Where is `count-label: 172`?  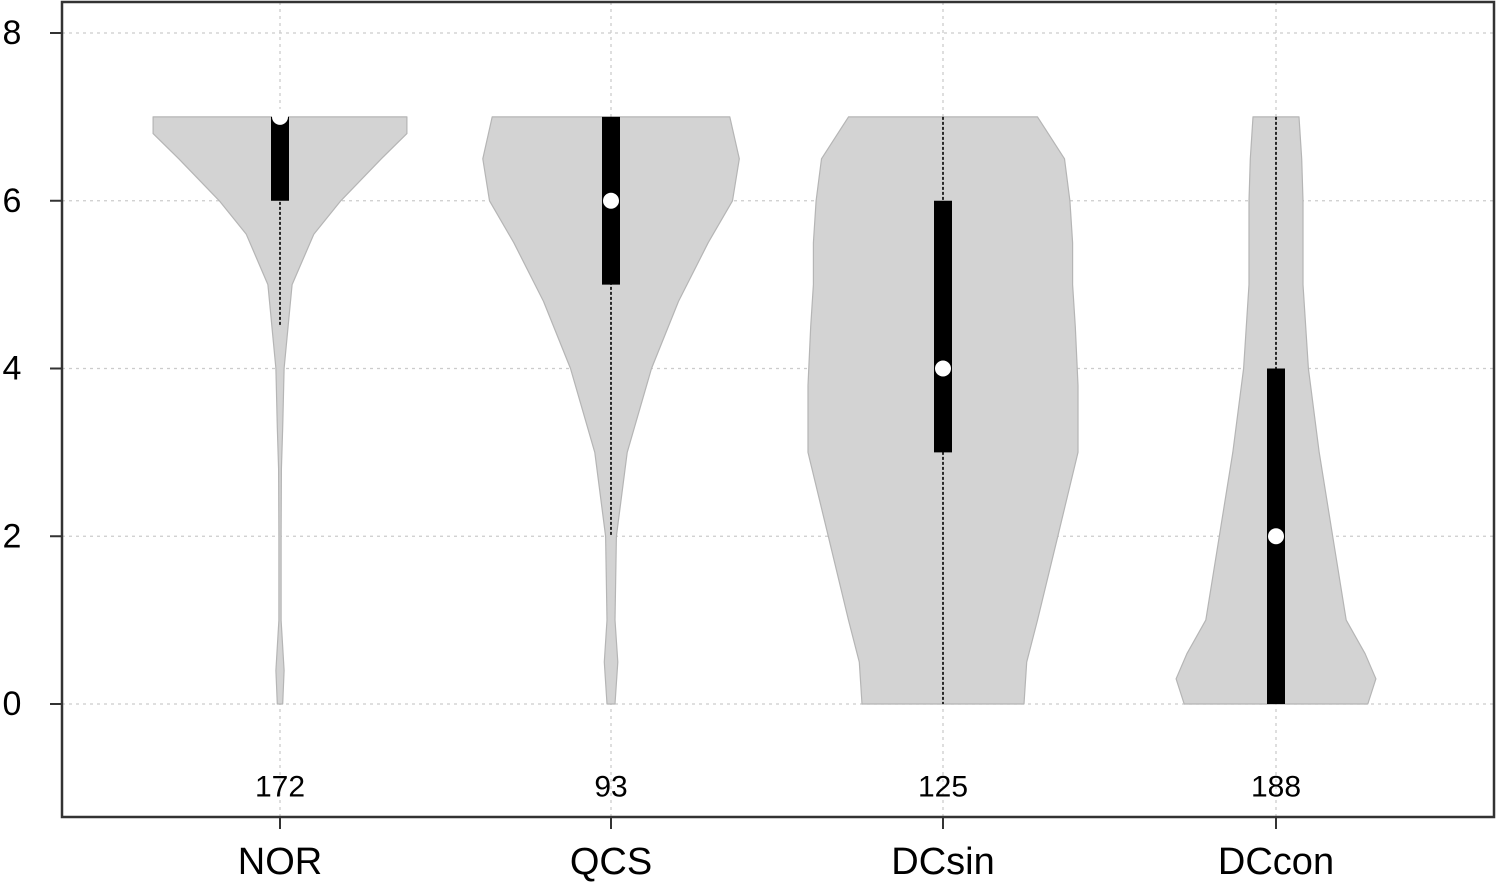 count-label: 172 is located at coordinates (280, 787).